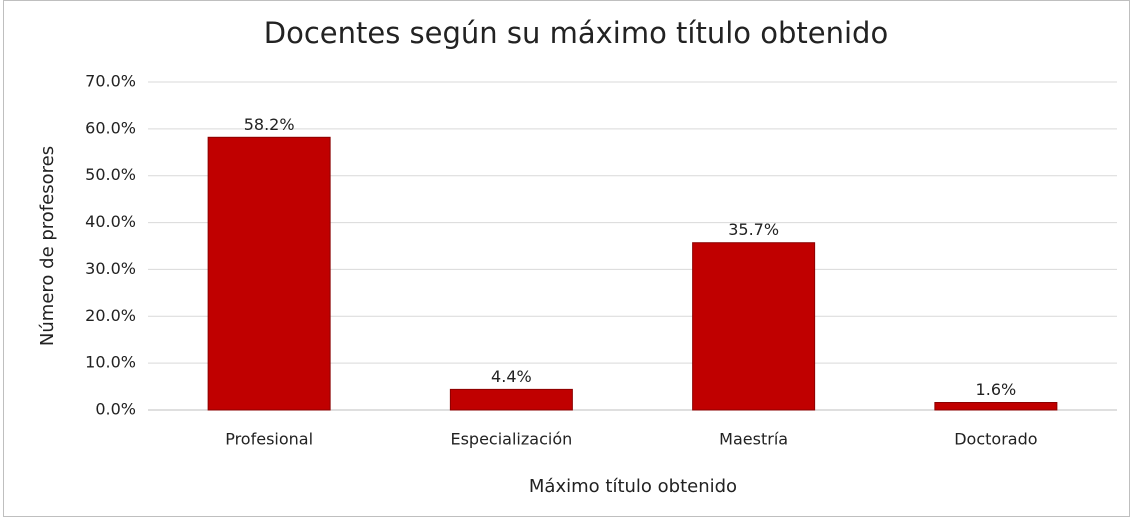 This screenshot has width=1131, height=518. Describe the element at coordinates (110, 221) in the screenshot. I see `y-tick-label: 40.0%` at that location.